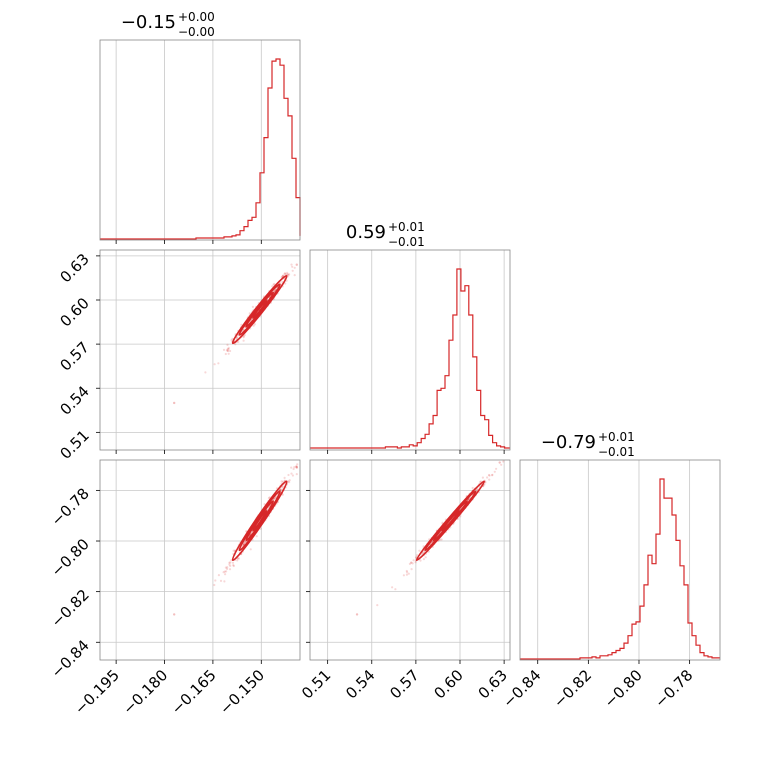 The height and width of the screenshot is (764, 760). Describe the element at coordinates (74, 268) in the screenshot. I see `y-tick-label: 0.63` at that location.